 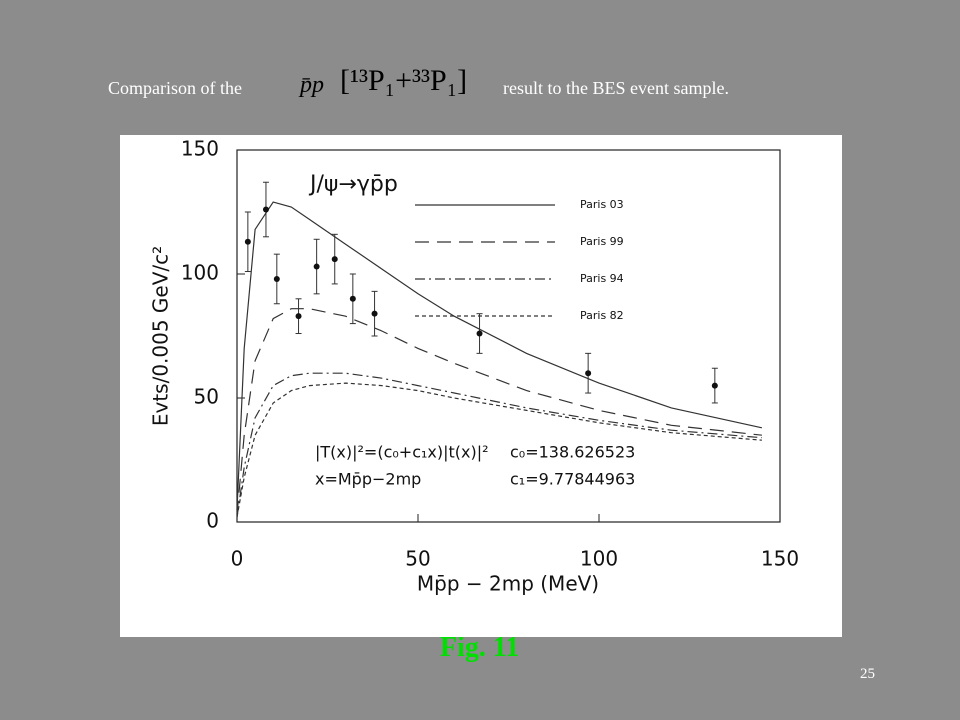 What do you see at coordinates (602, 241) in the screenshot?
I see `legend-label: Paris 99` at bounding box center [602, 241].